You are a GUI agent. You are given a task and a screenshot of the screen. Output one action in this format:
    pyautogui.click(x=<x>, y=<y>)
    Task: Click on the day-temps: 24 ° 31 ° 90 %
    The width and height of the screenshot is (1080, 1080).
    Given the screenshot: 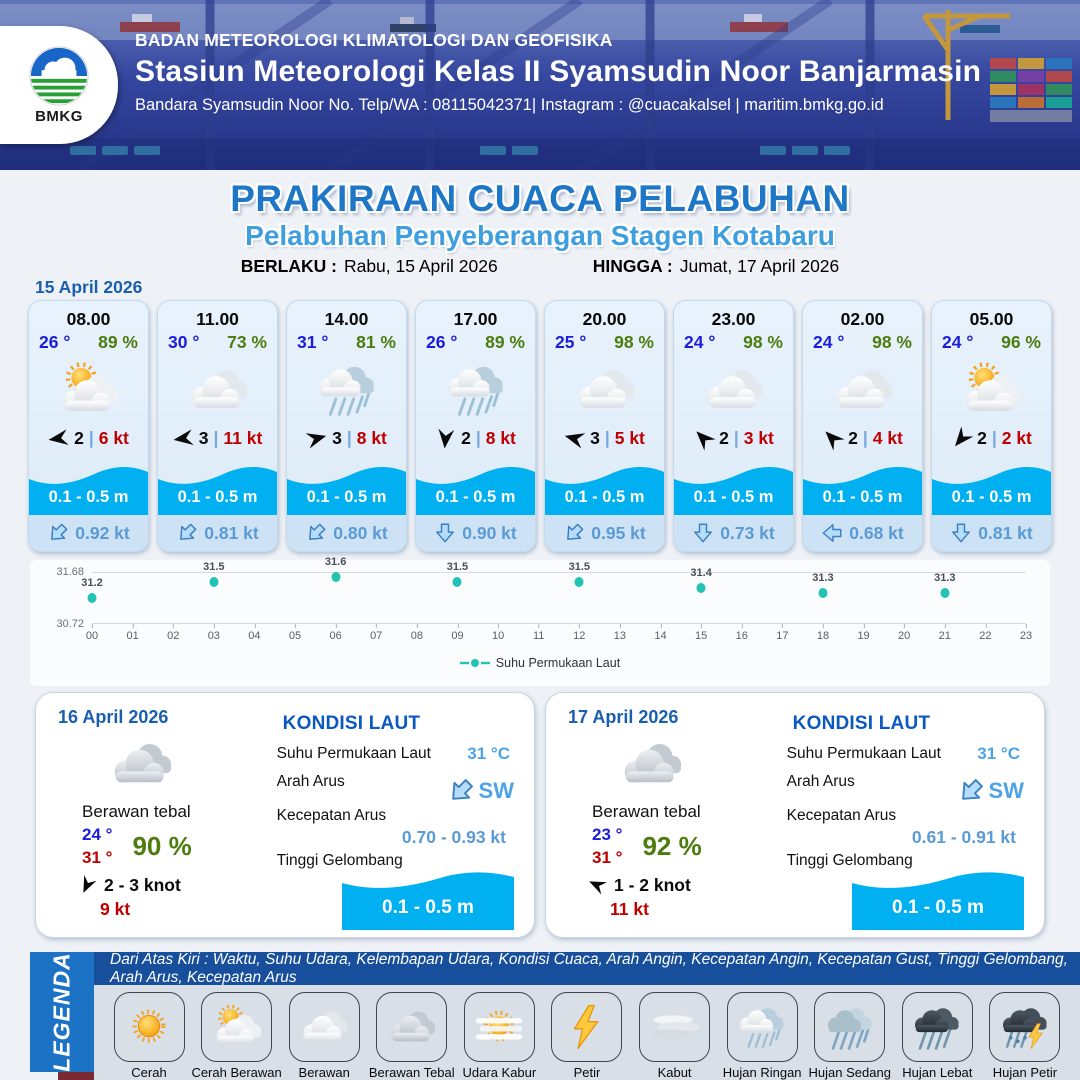 What is the action you would take?
    pyautogui.click(x=175, y=847)
    